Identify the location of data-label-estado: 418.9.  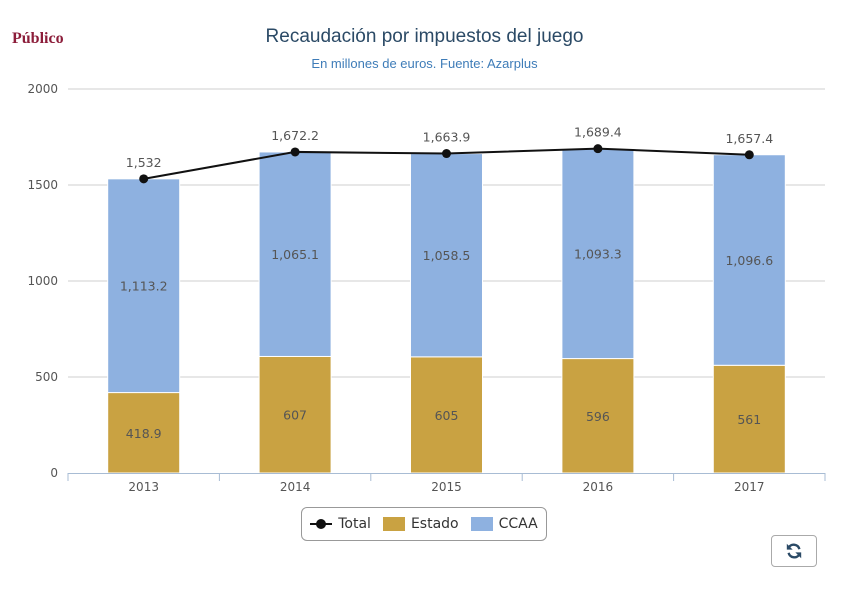
(144, 433).